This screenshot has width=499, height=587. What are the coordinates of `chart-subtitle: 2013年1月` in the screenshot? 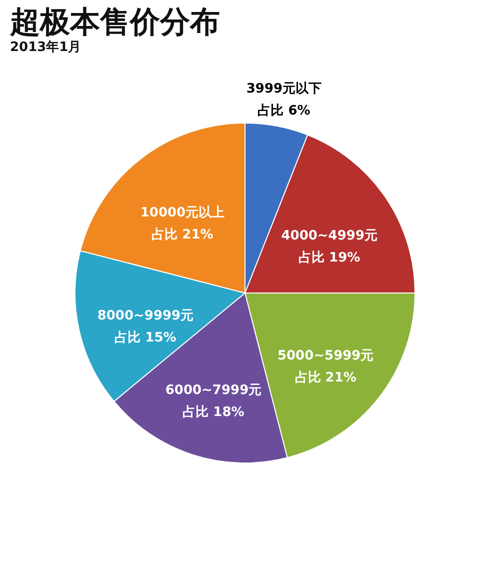 It's located at (46, 47).